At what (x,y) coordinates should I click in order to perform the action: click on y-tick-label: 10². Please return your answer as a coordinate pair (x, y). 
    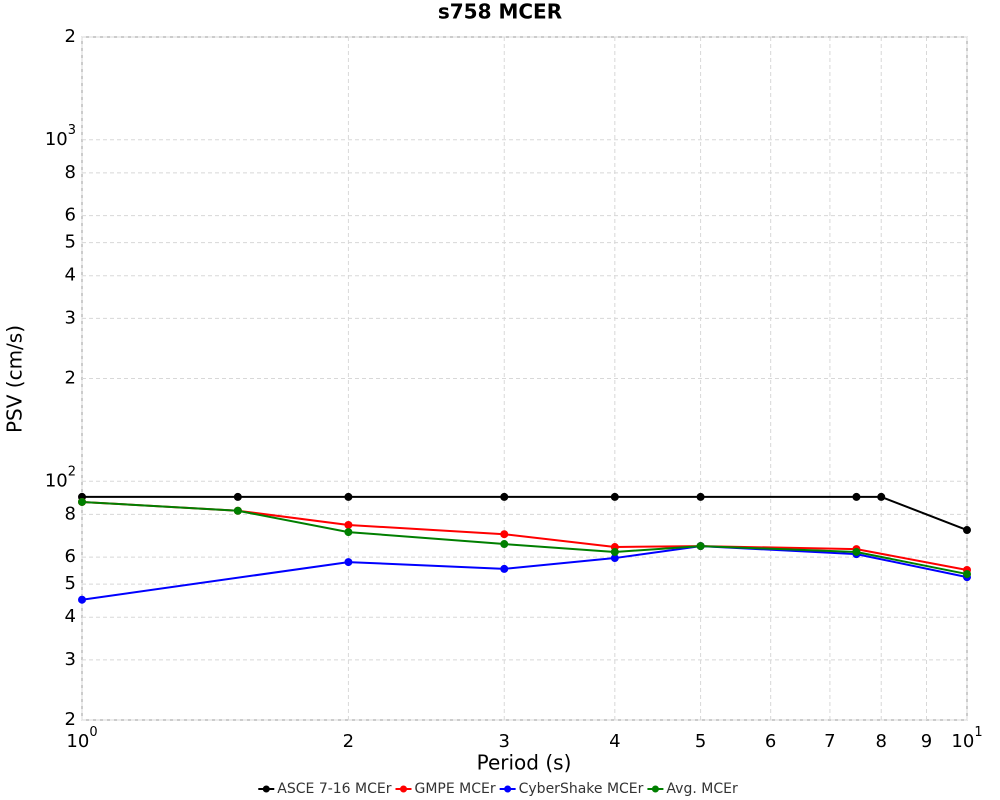
    Looking at the image, I should click on (60, 478).